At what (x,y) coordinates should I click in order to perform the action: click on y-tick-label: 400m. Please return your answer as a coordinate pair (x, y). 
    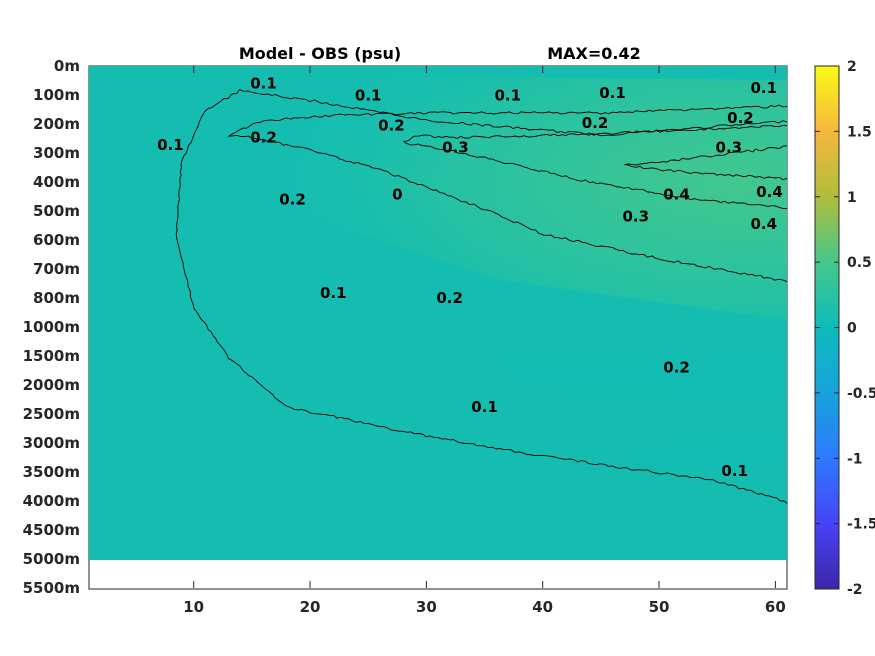
    Looking at the image, I should click on (56, 182).